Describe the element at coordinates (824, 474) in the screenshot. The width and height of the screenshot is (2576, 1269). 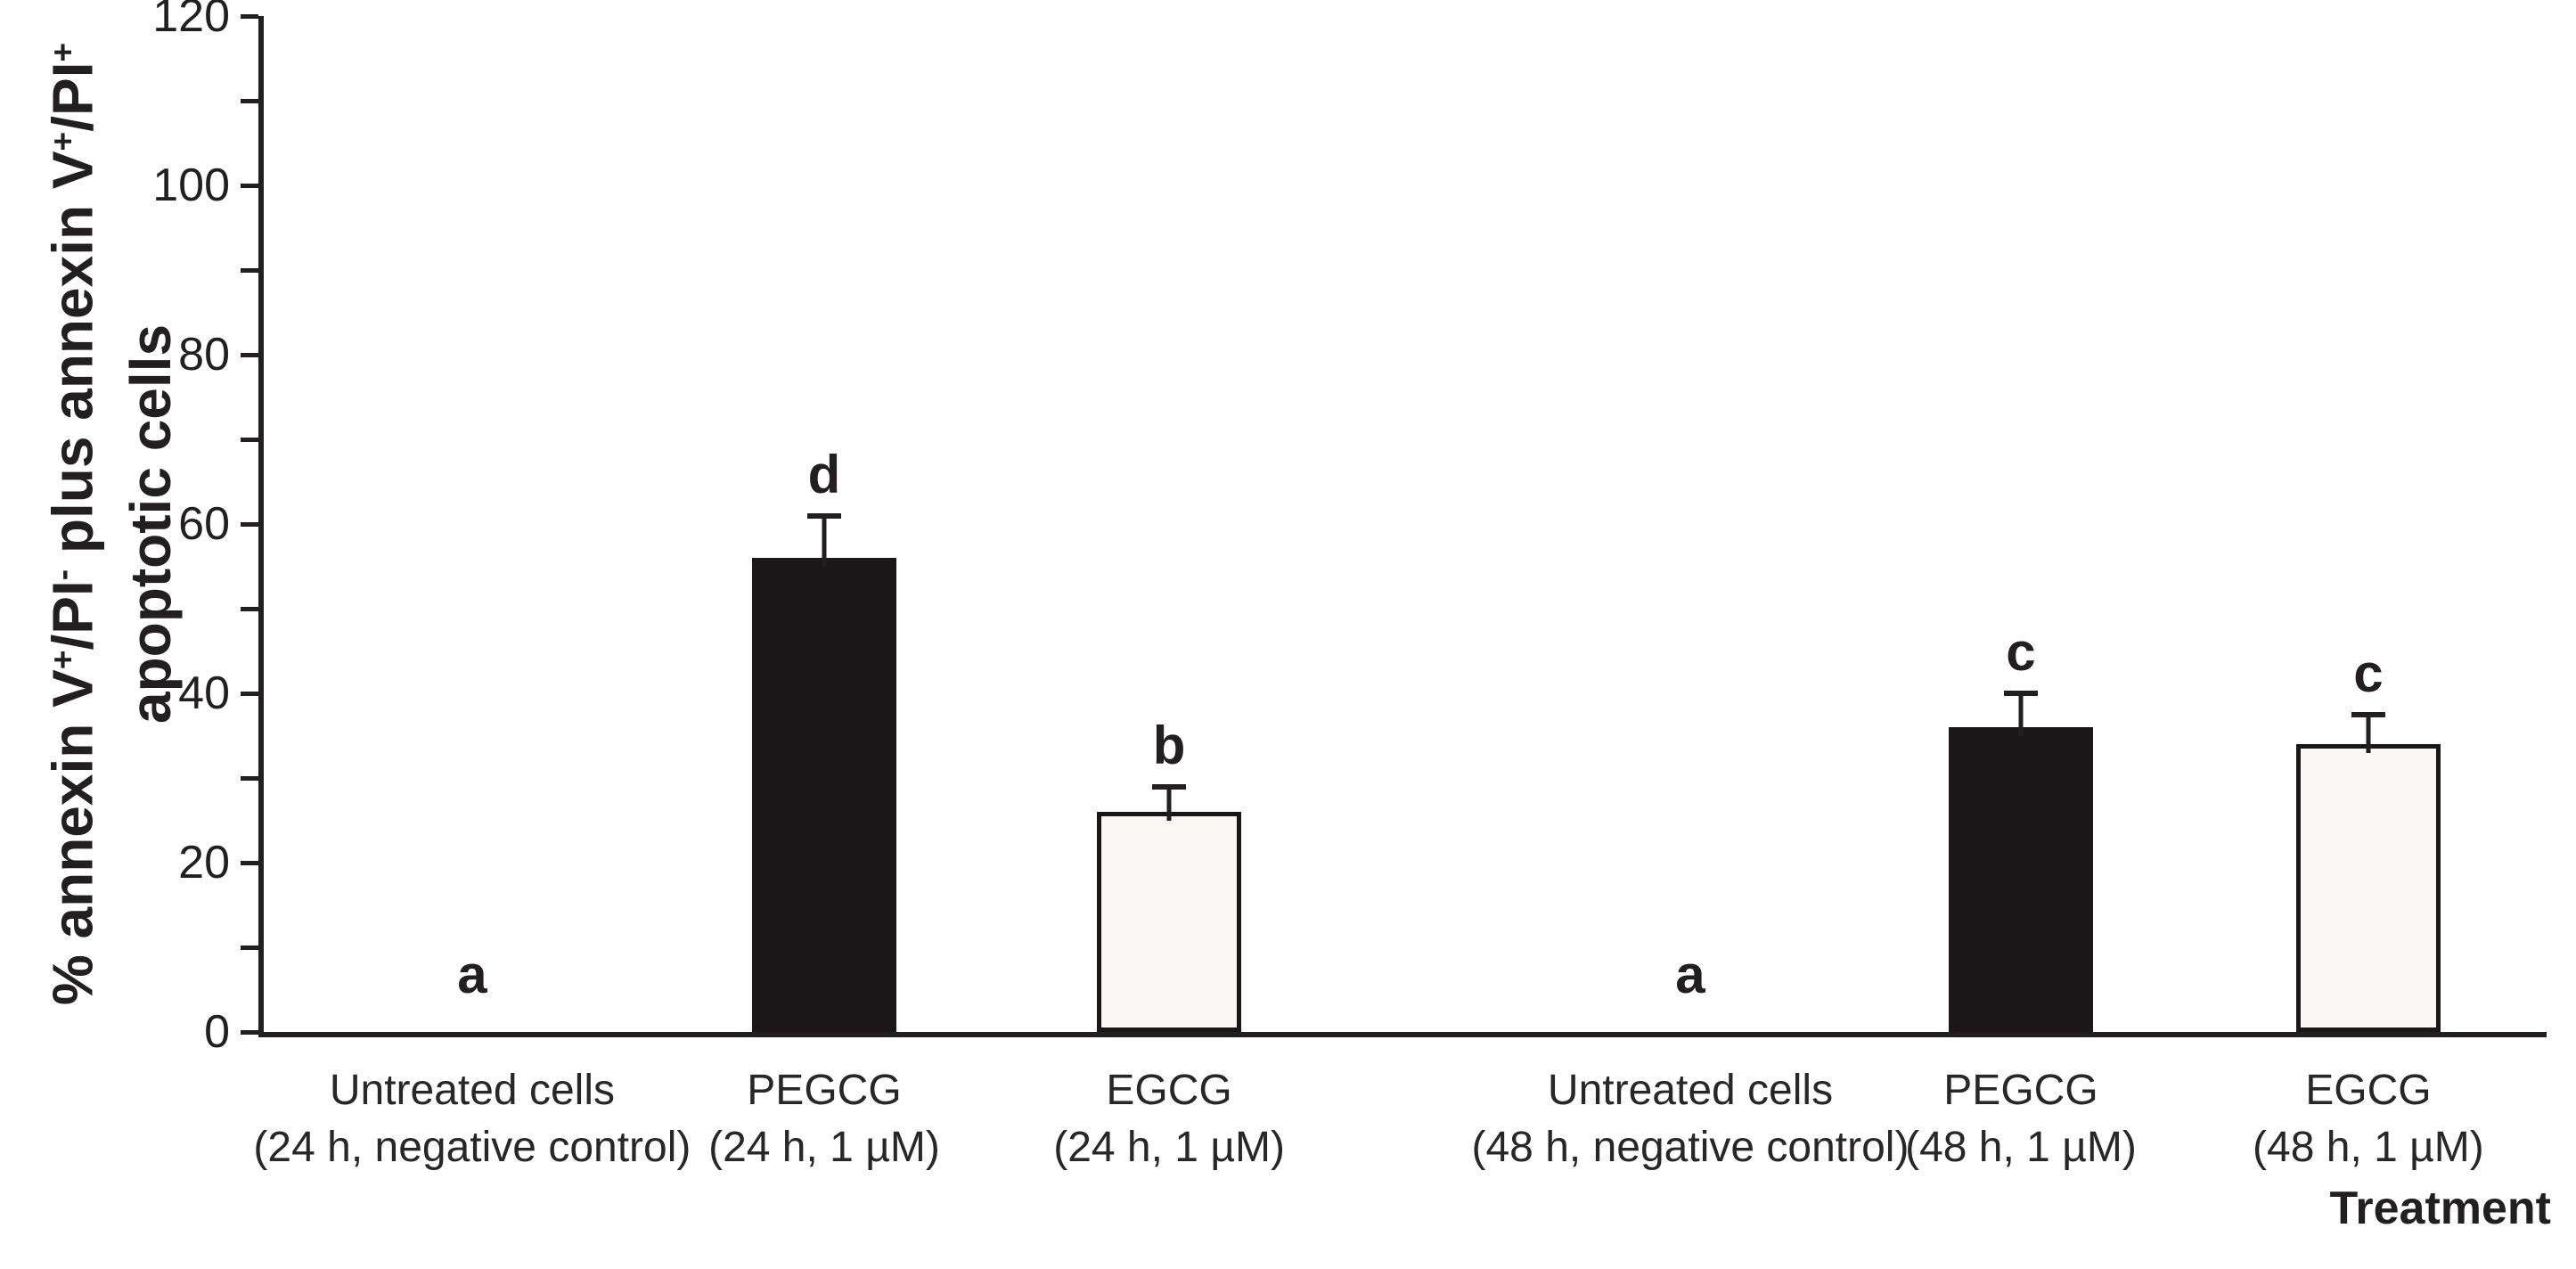
I see `significance-letter: d` at that location.